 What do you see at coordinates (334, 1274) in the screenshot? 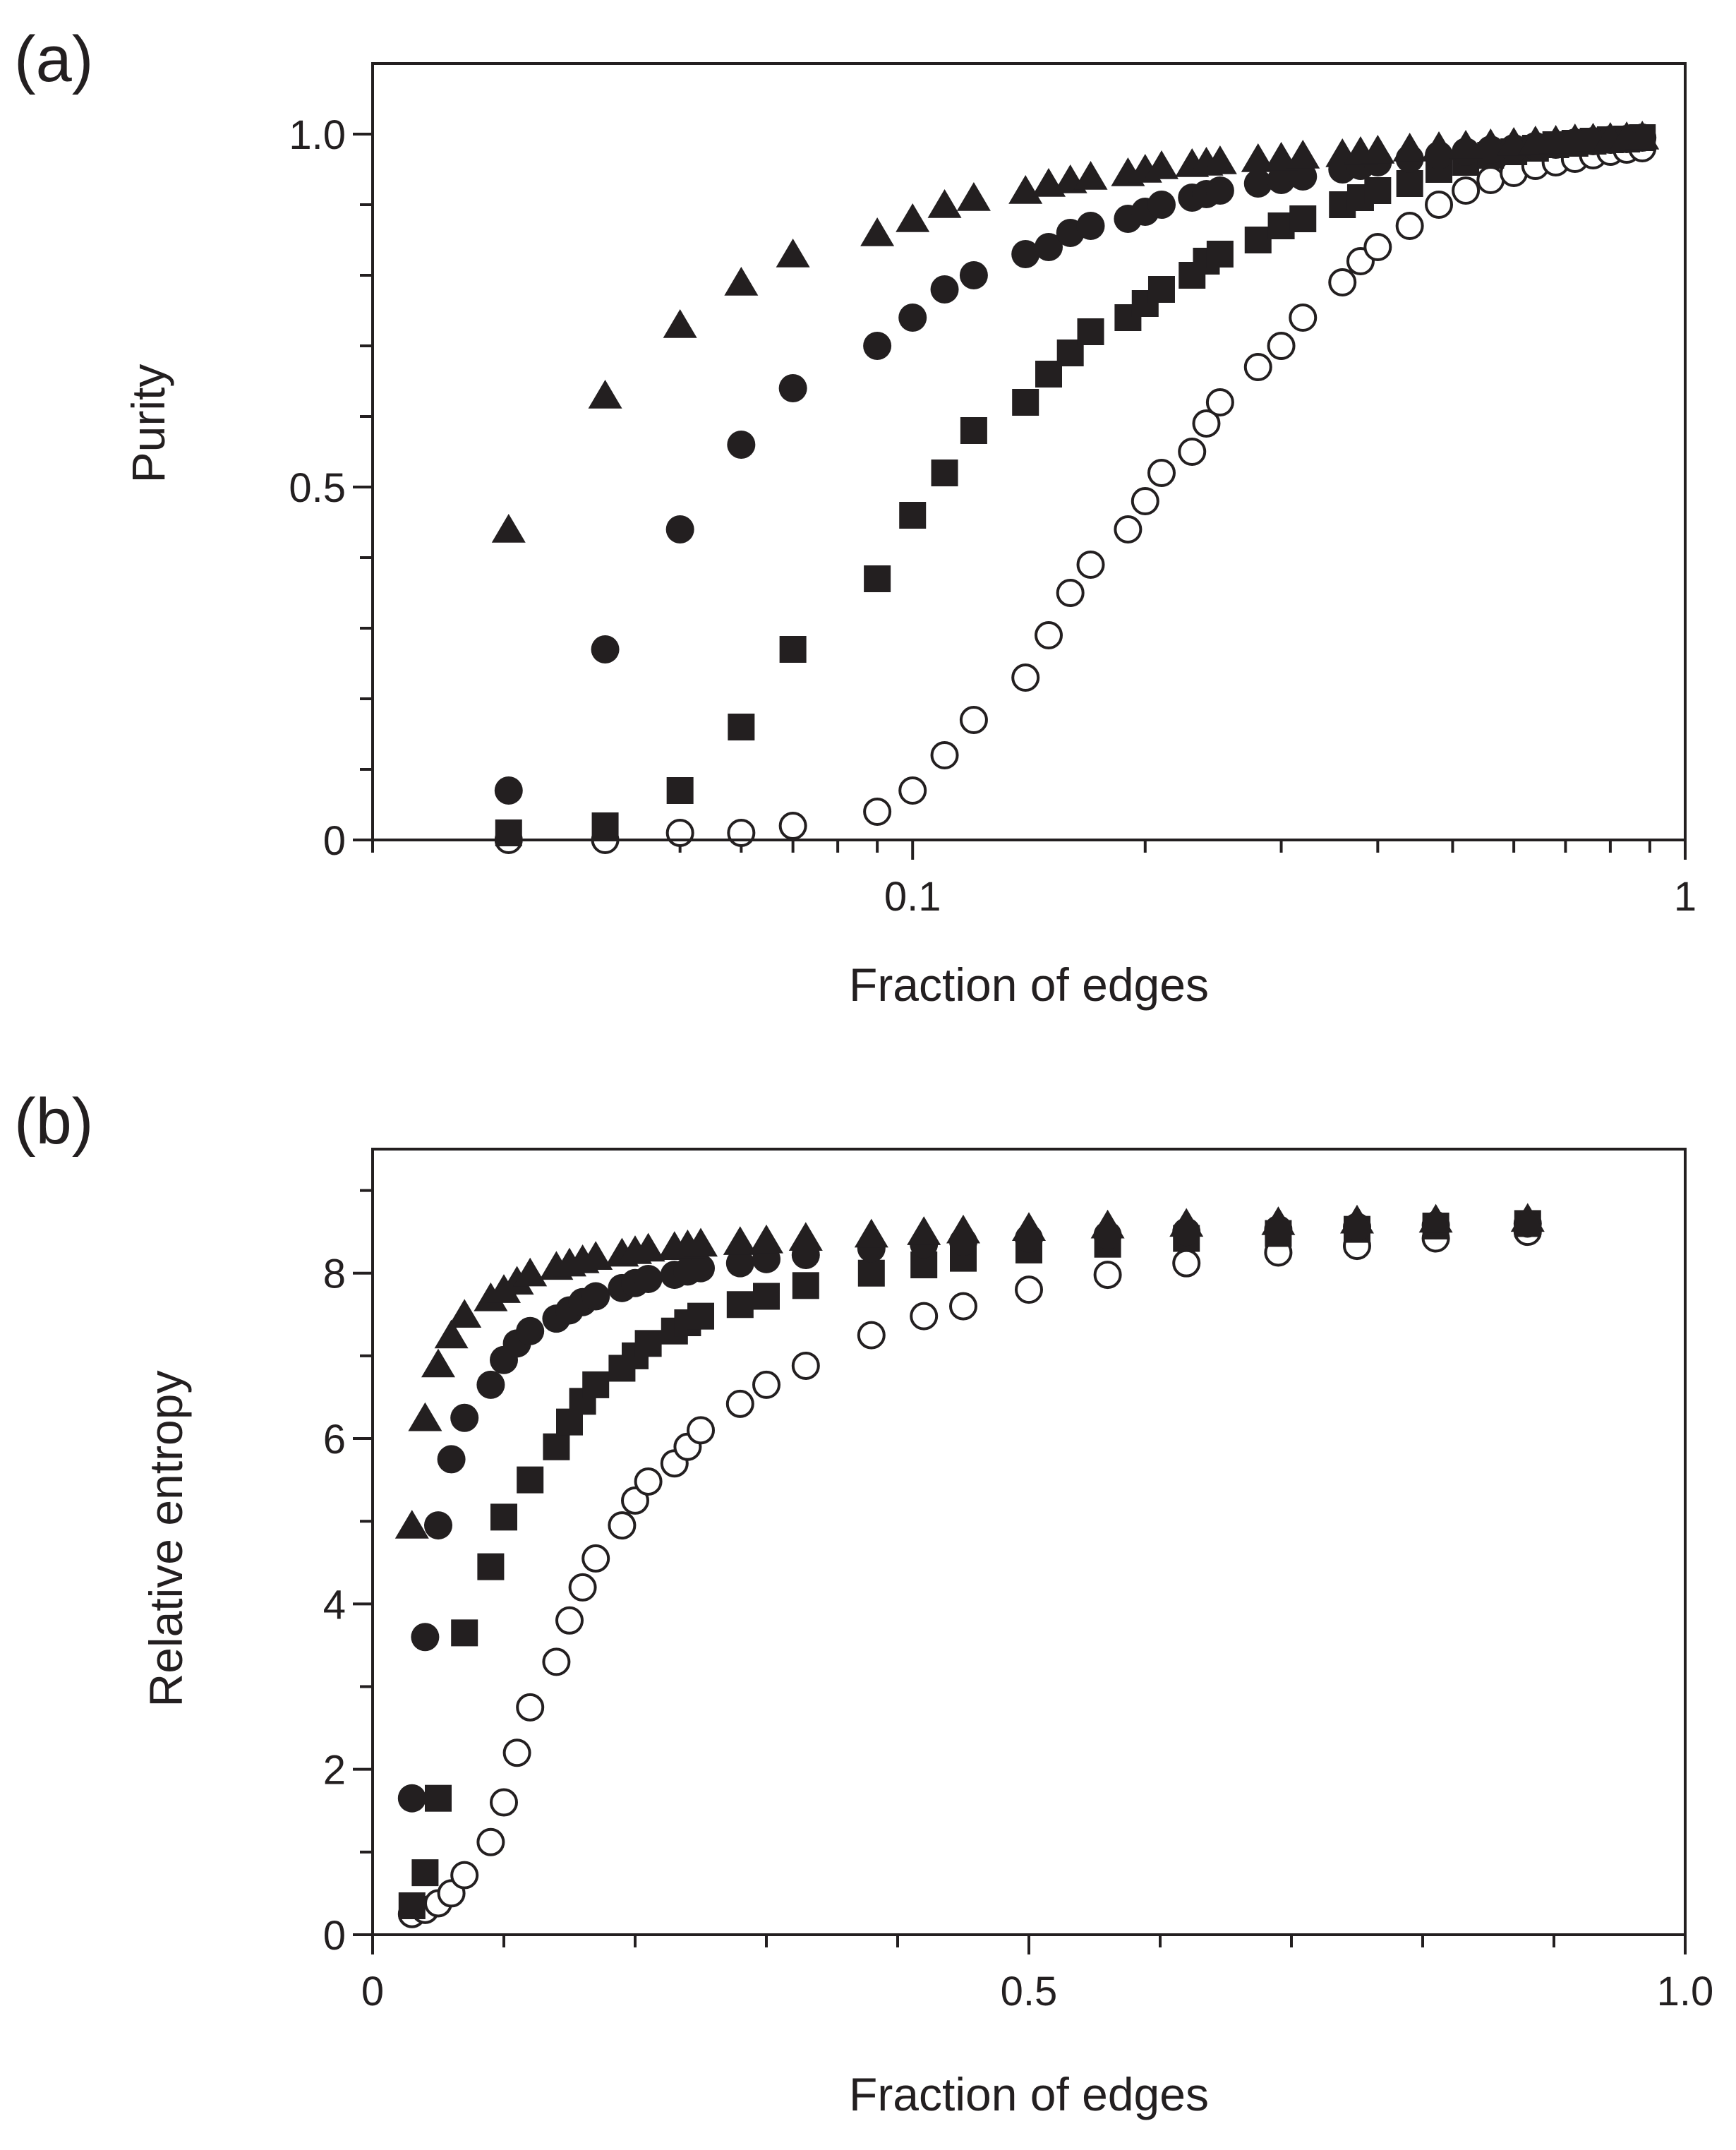
I see `panel-b-ytick-label: 8` at bounding box center [334, 1274].